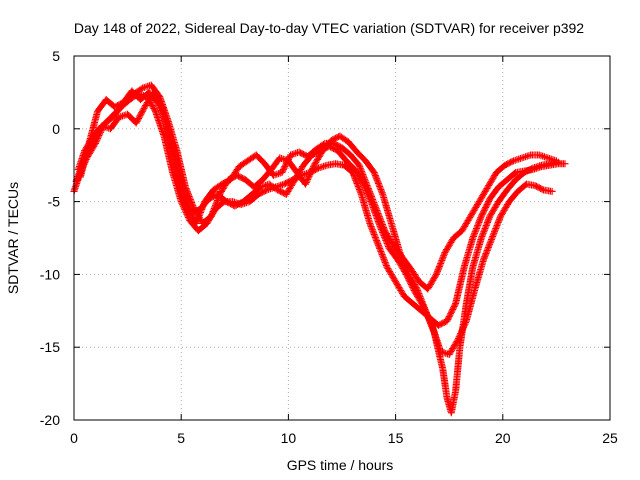 The image size is (640, 480). Describe the element at coordinates (289, 438) in the screenshot. I see `x-tick-label: 10` at that location.